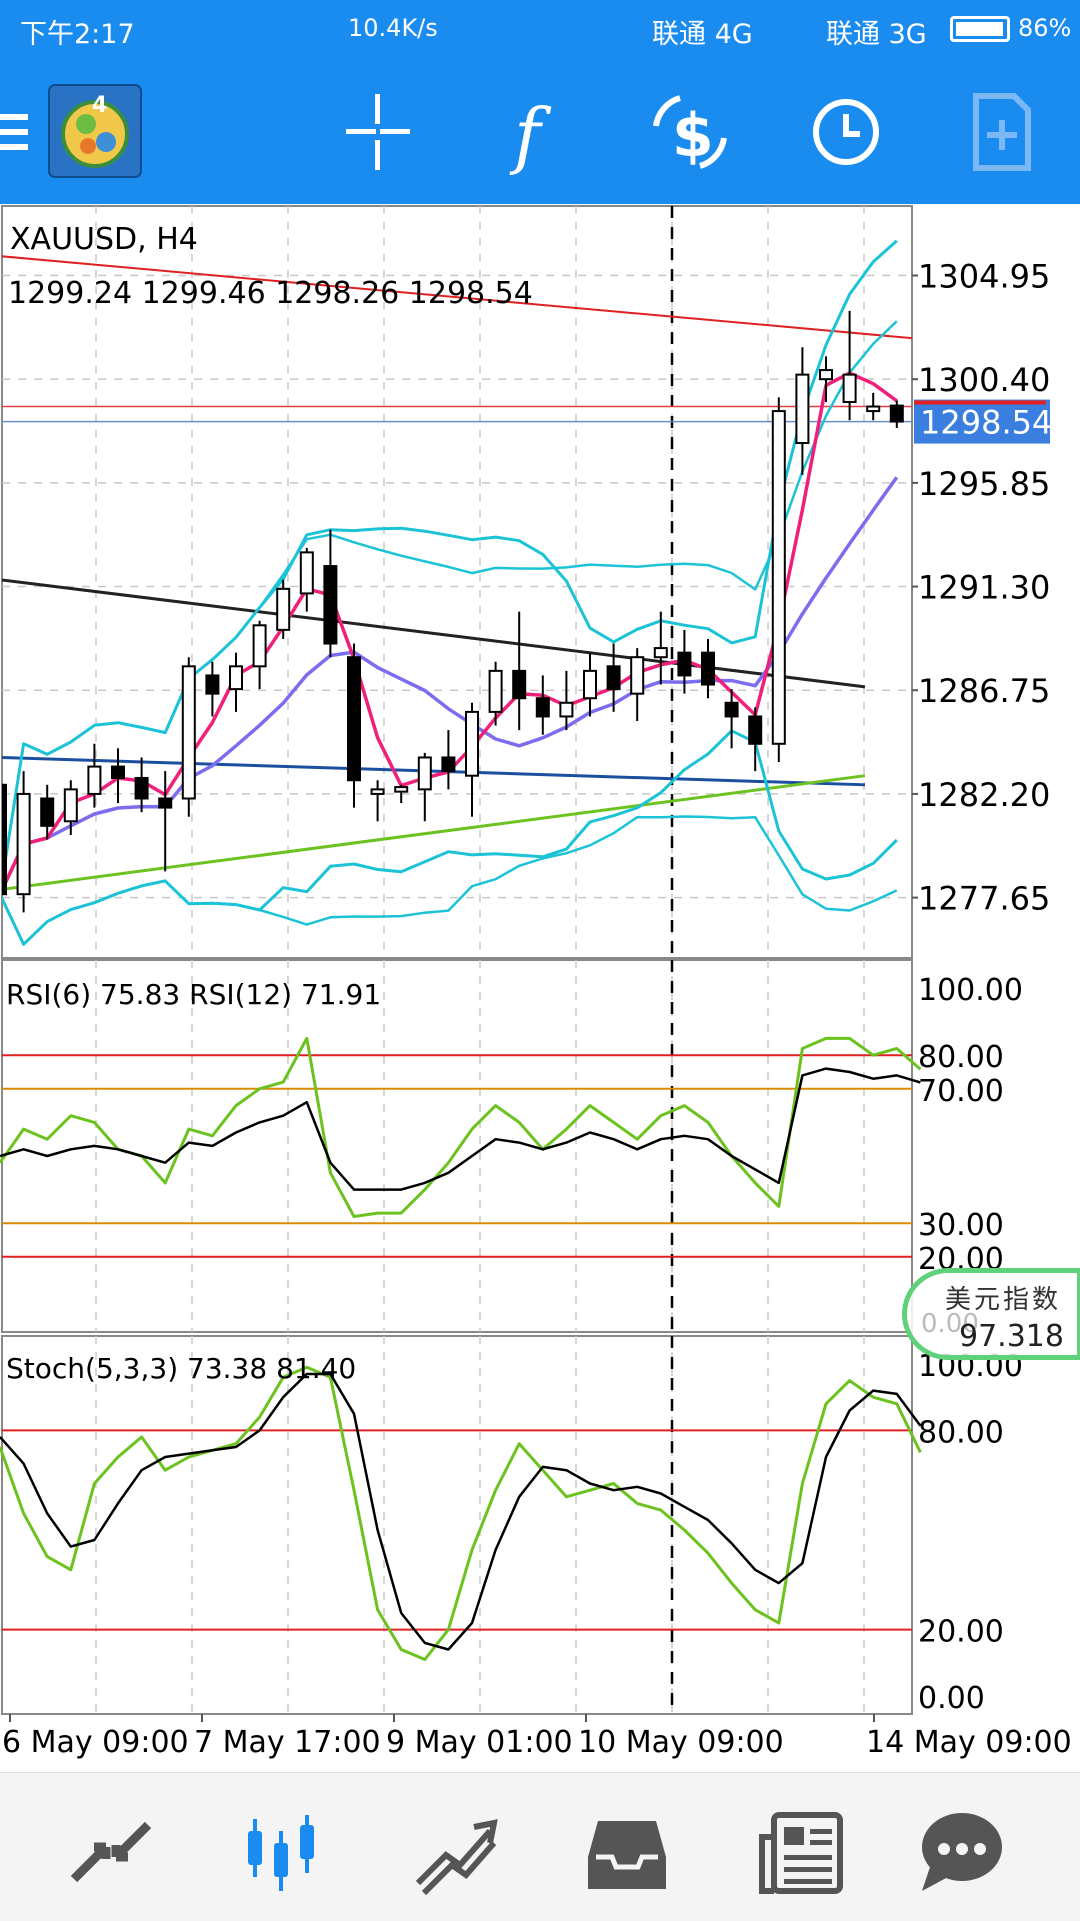 This screenshot has width=1080, height=1921. Describe the element at coordinates (984, 795) in the screenshot. I see `y-tick-label: 1282.20` at that location.